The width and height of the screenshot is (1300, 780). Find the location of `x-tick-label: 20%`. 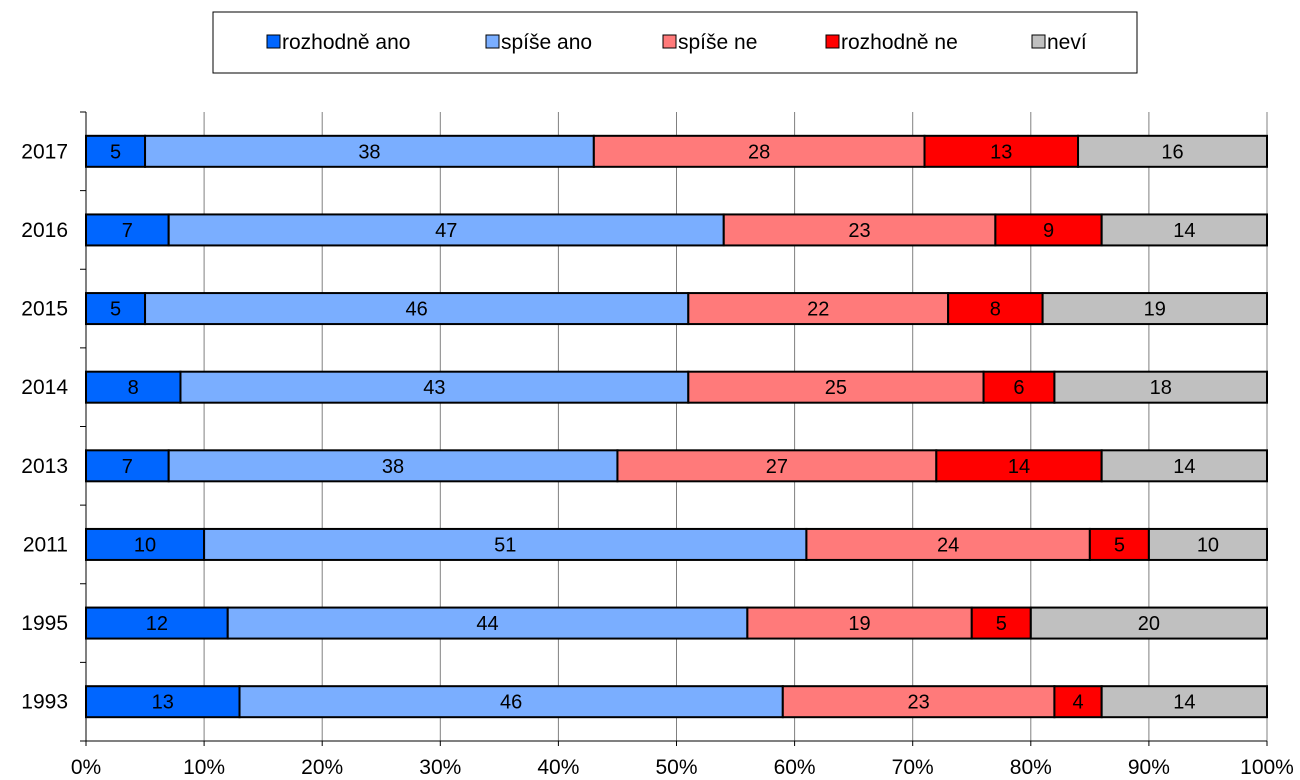

x-tick-label: 20% is located at coordinates (322, 767).